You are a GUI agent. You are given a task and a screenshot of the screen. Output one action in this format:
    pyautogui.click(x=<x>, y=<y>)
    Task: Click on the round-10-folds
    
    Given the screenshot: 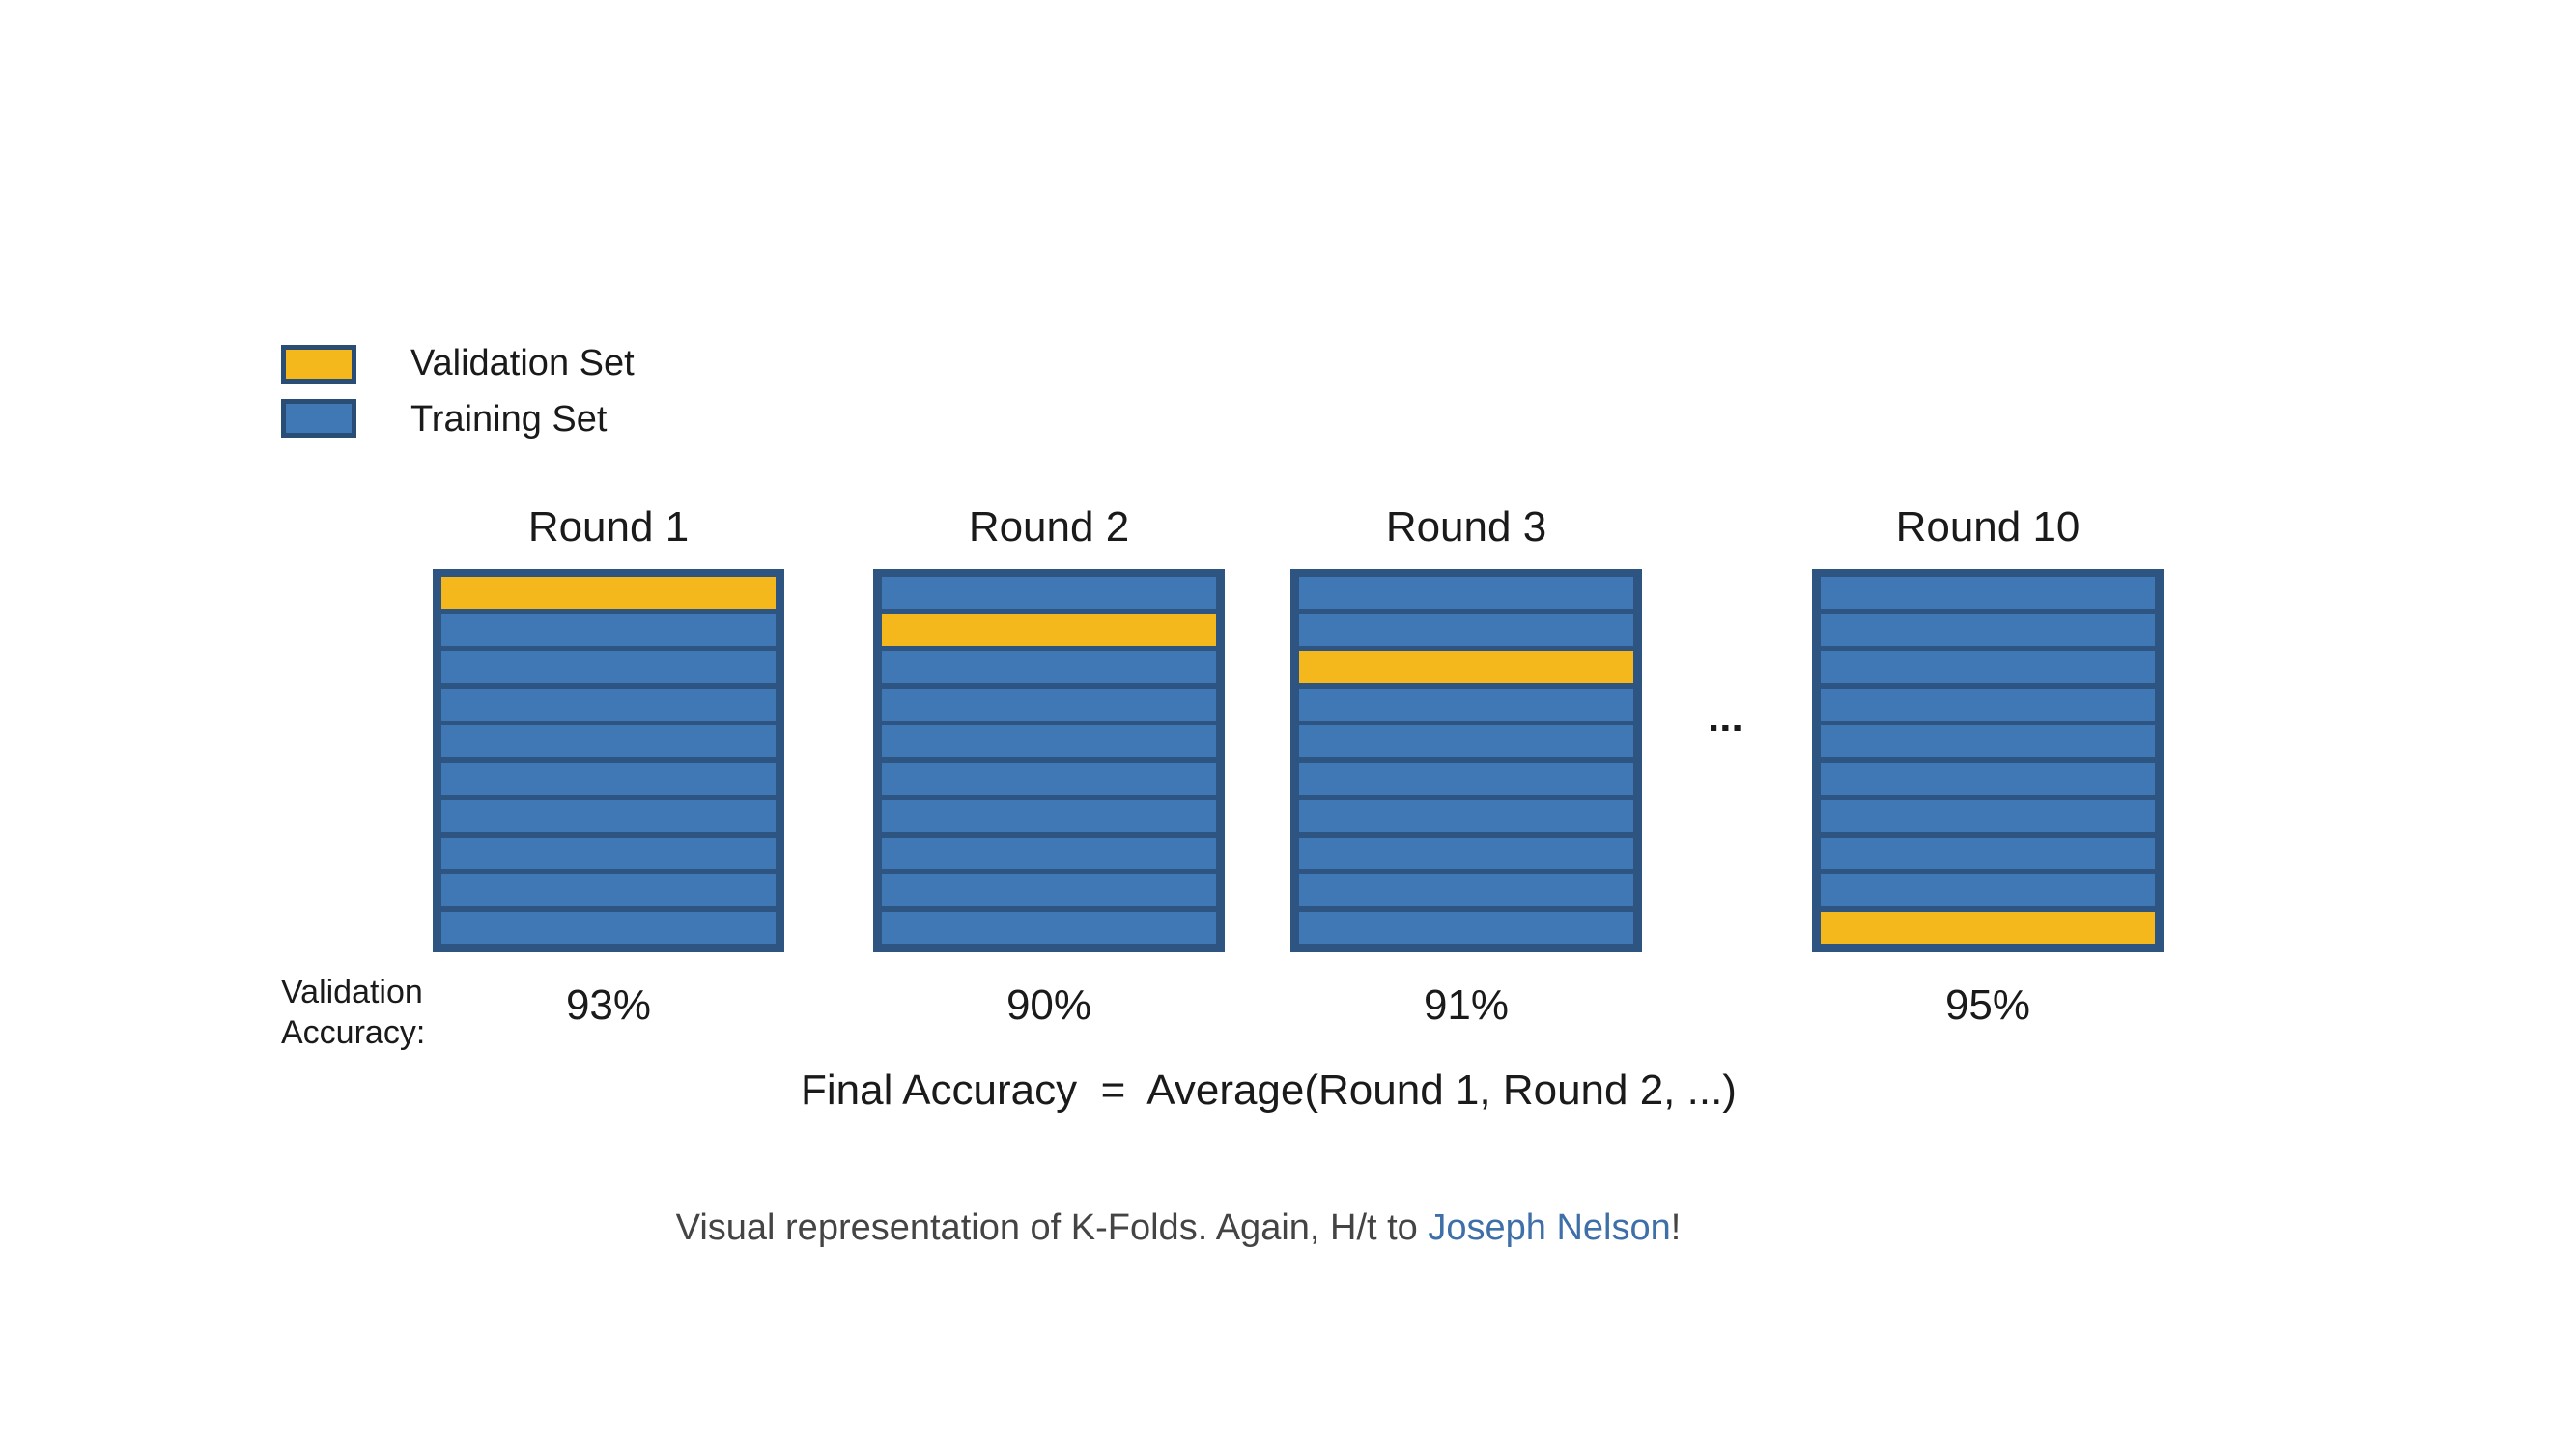 What is the action you would take?
    pyautogui.click(x=1988, y=760)
    